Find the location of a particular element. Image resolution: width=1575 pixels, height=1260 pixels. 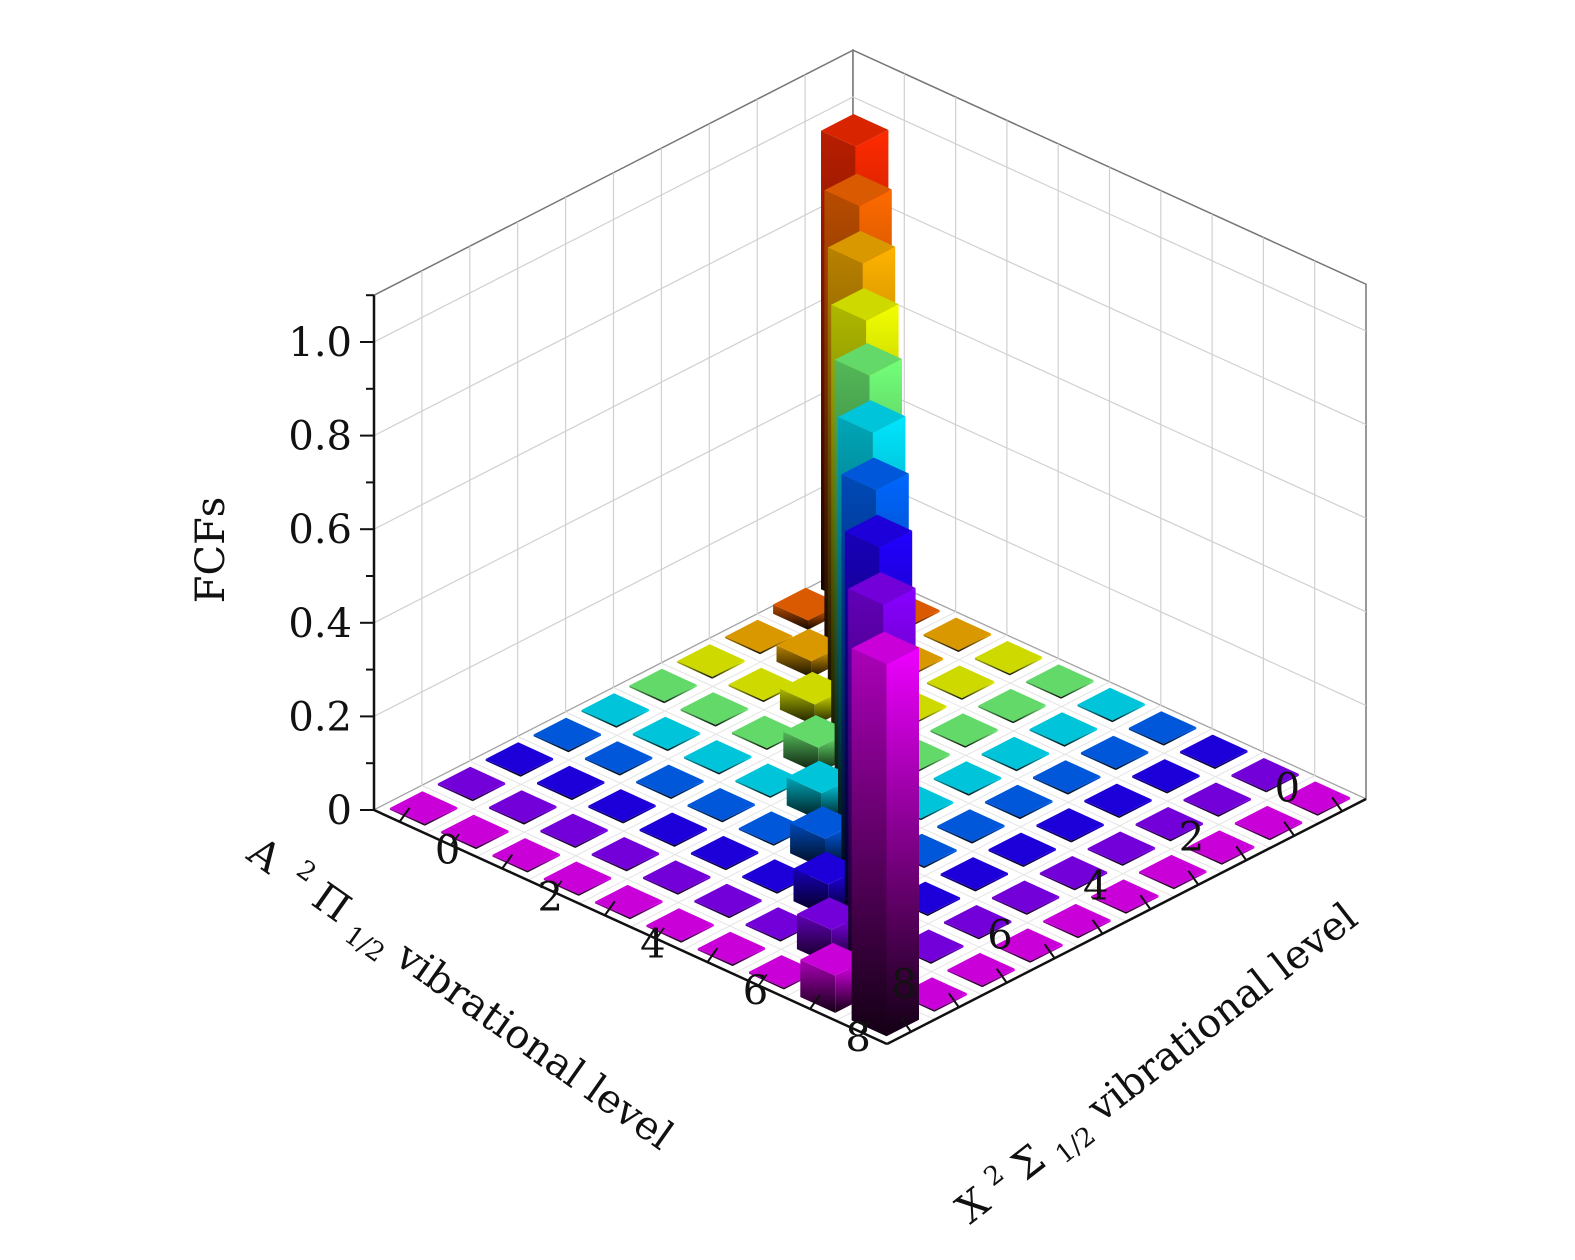

bar-a4-x7 is located at coordinates (1022, 849).